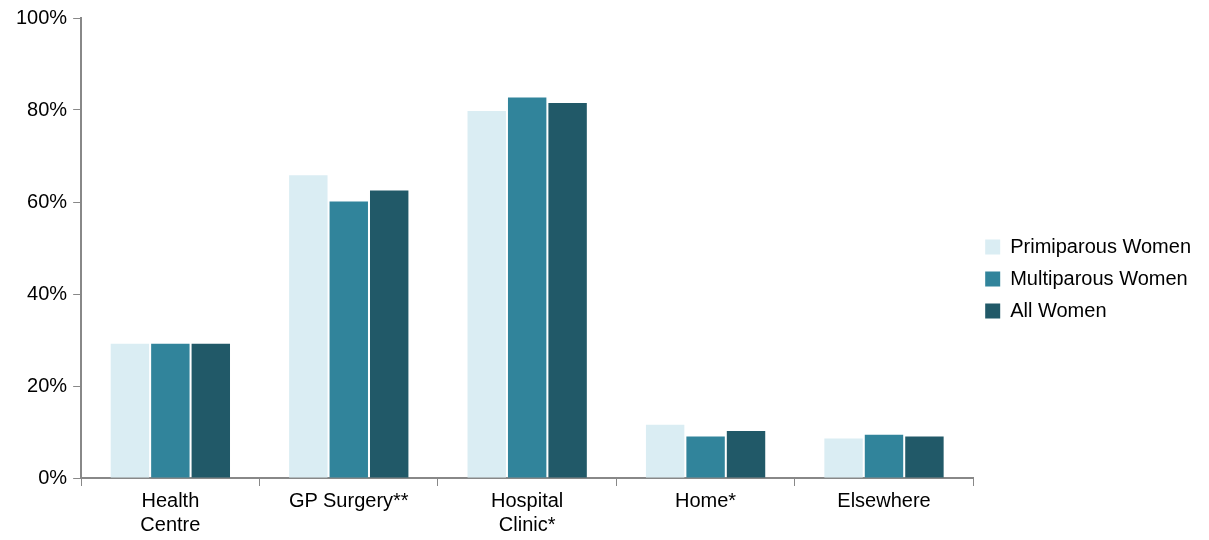 Image resolution: width=1209 pixels, height=540 pixels. I want to click on x-tick-label: Home*, so click(706, 499).